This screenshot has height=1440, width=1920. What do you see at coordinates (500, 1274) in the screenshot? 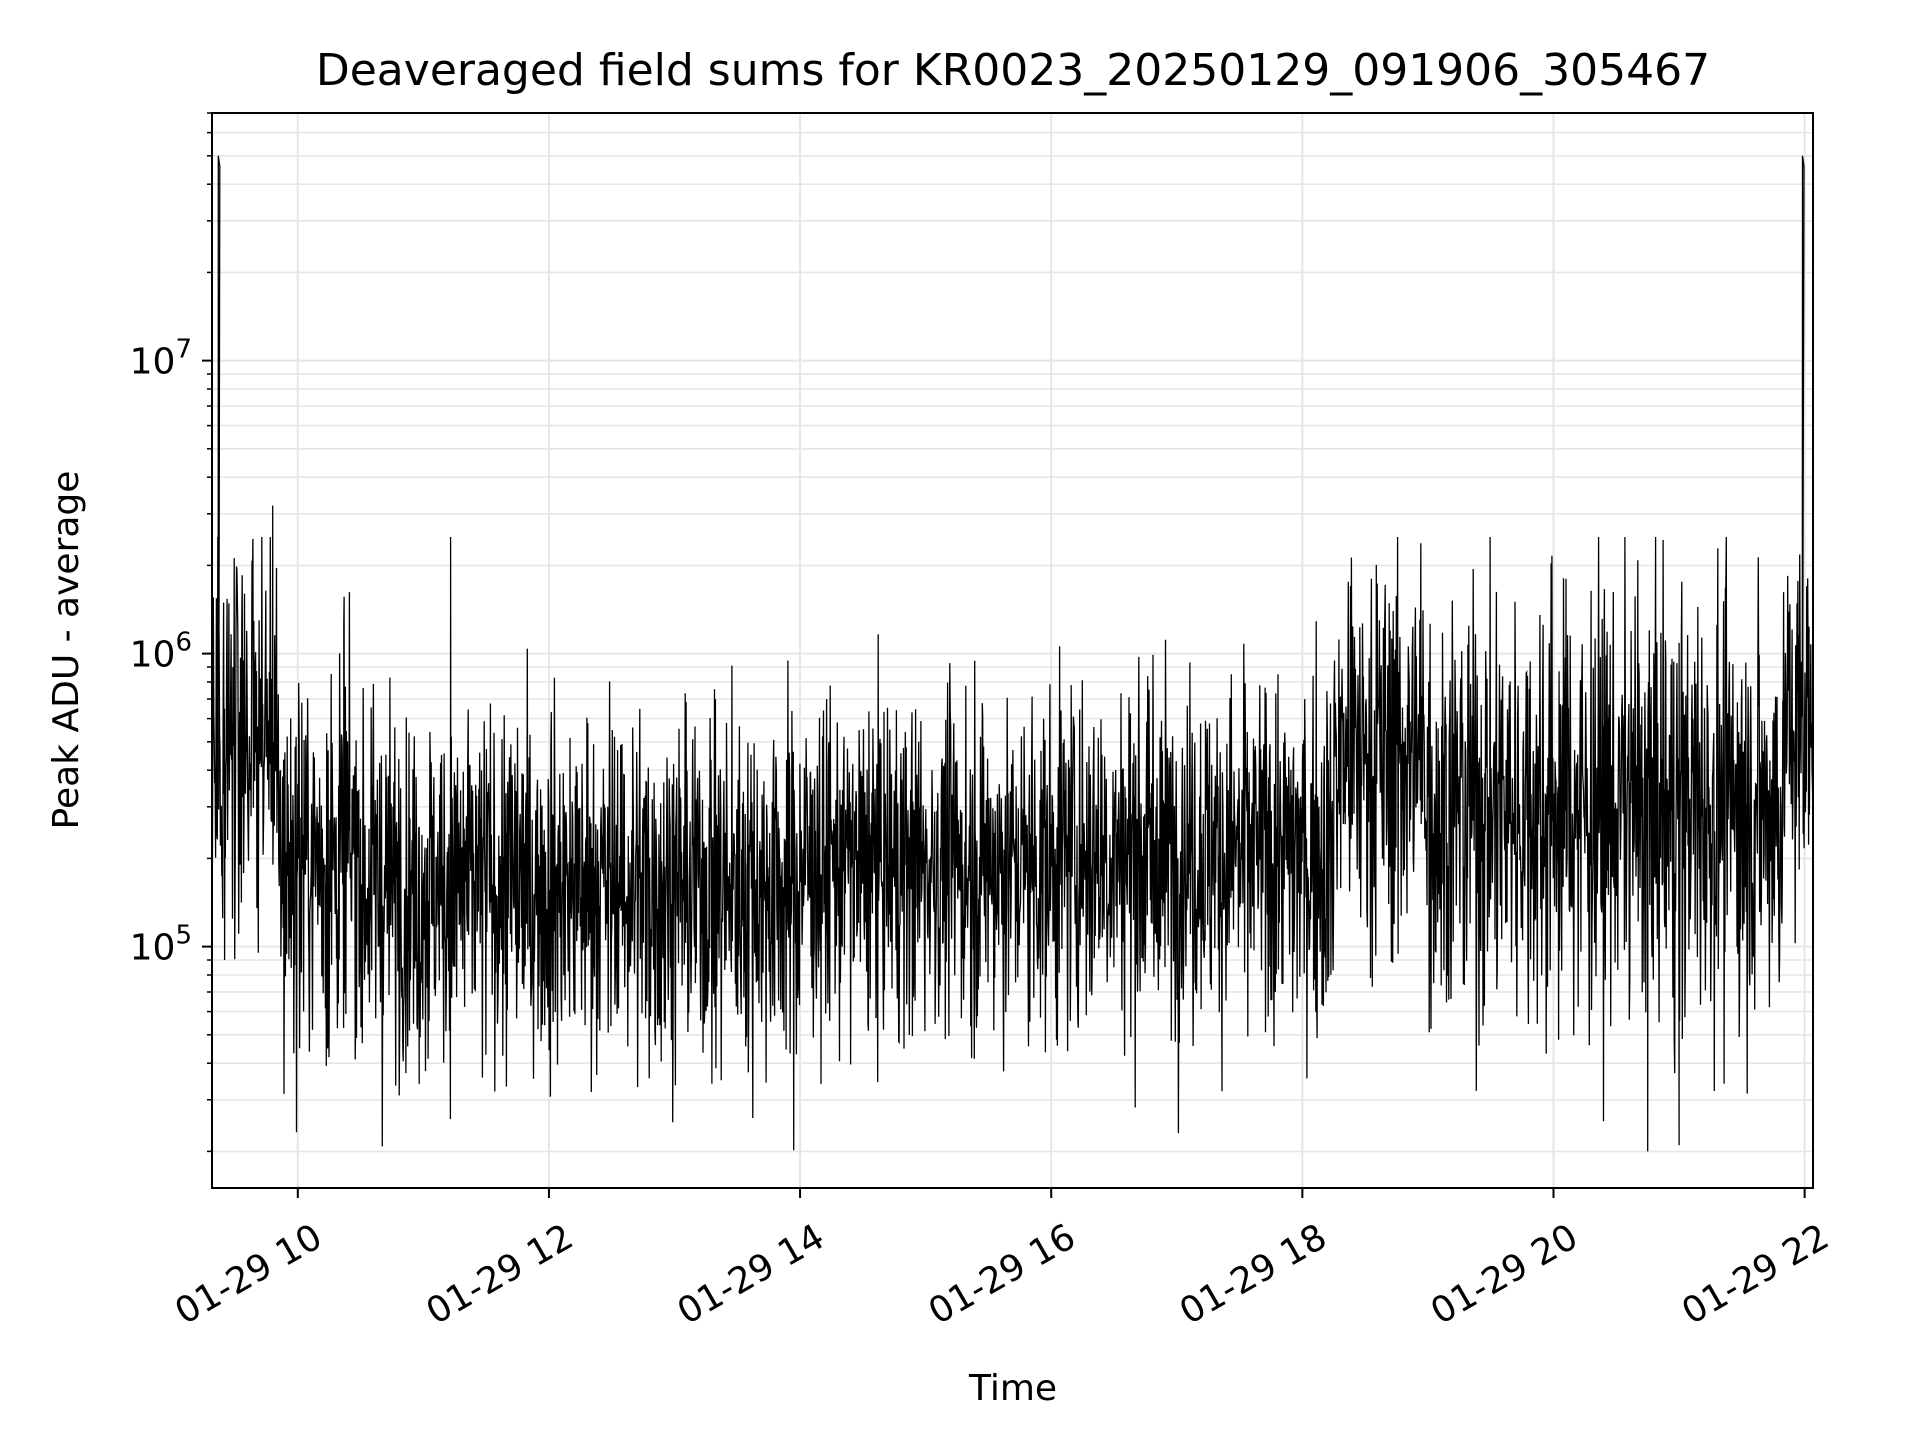
I see `x-tick-label: 01-29 12` at bounding box center [500, 1274].